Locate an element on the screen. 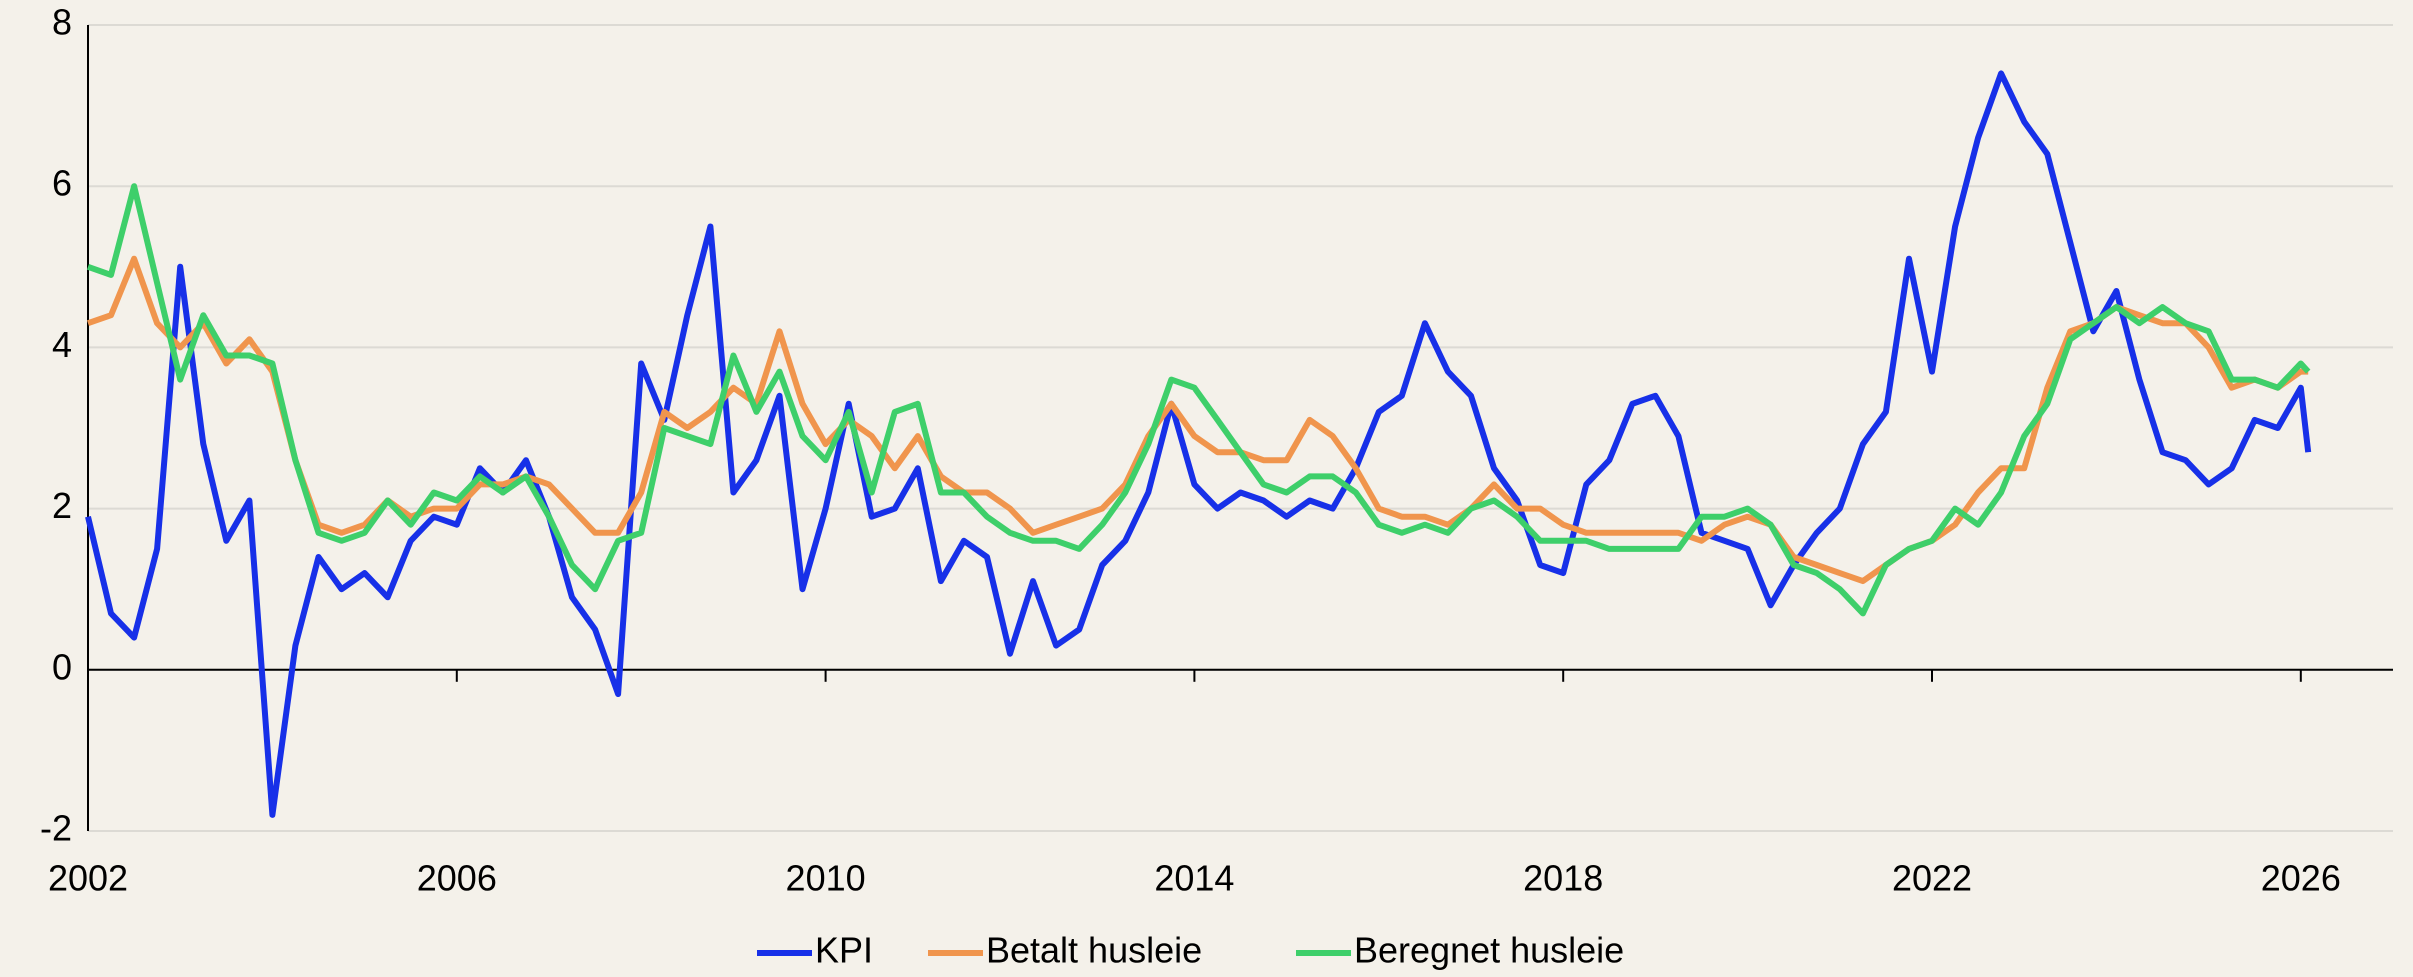 This screenshot has height=977, width=2413. x-tick-label: 2006 is located at coordinates (457, 878).